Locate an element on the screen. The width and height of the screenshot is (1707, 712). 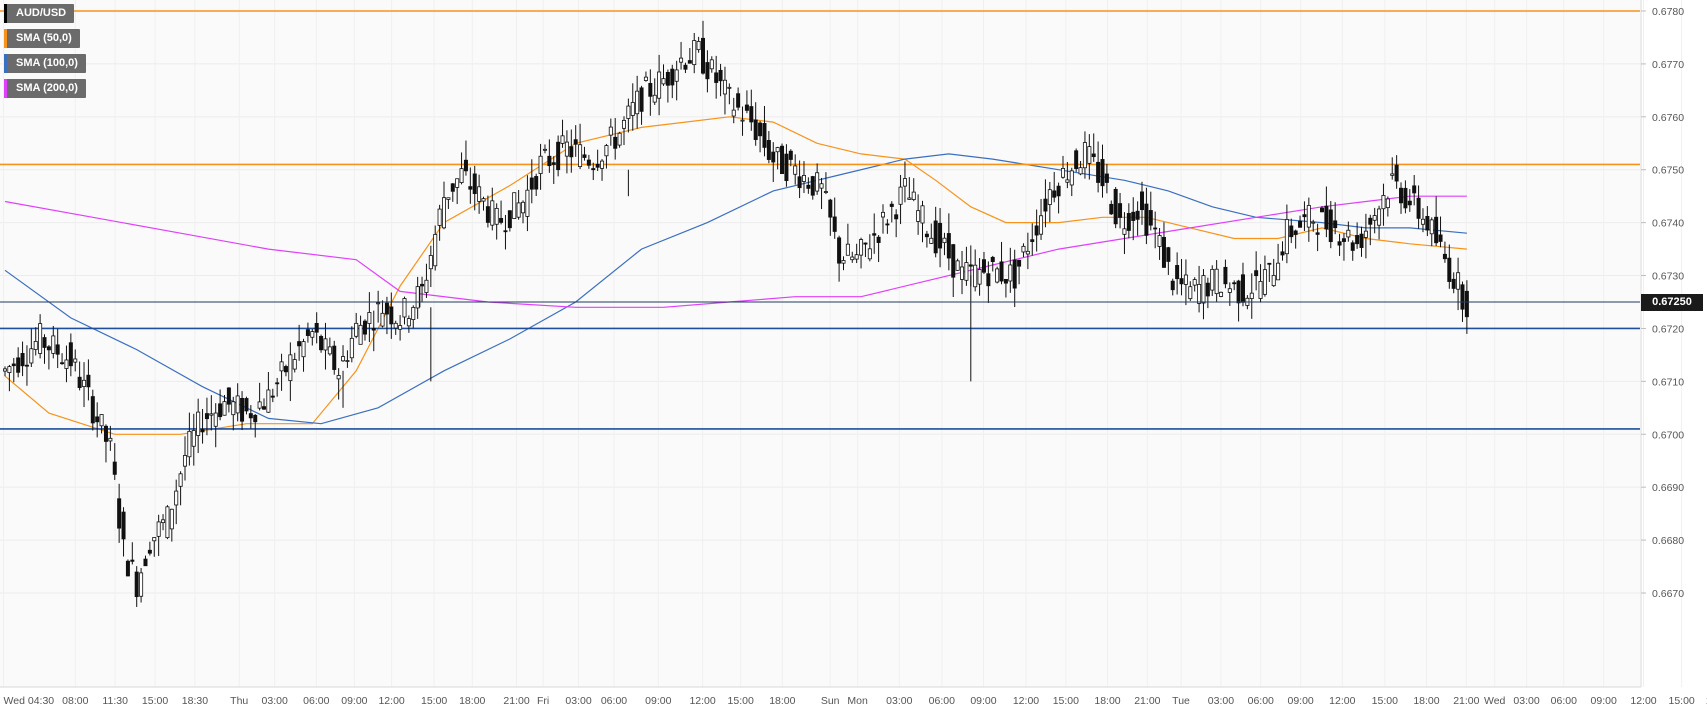
x-tick-label: 18:30 is located at coordinates (195, 701).